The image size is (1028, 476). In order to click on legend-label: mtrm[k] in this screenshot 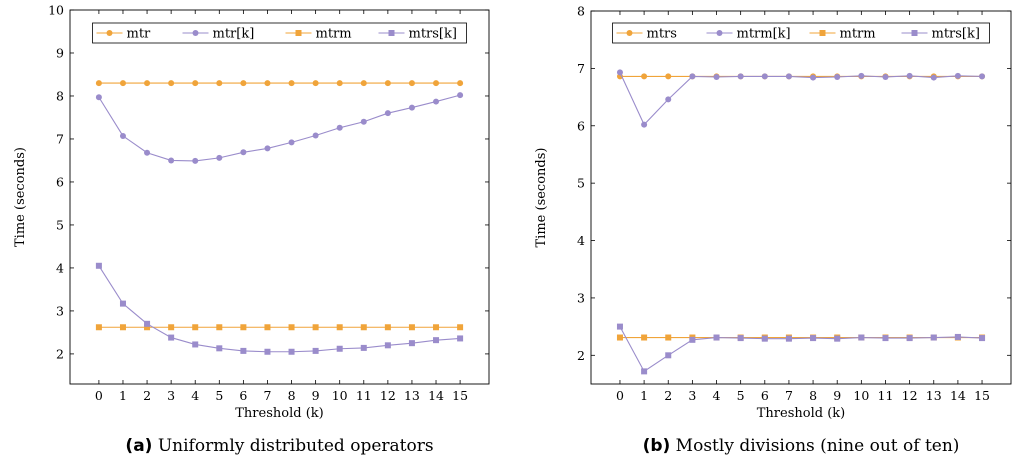, I will do `click(764, 34)`.